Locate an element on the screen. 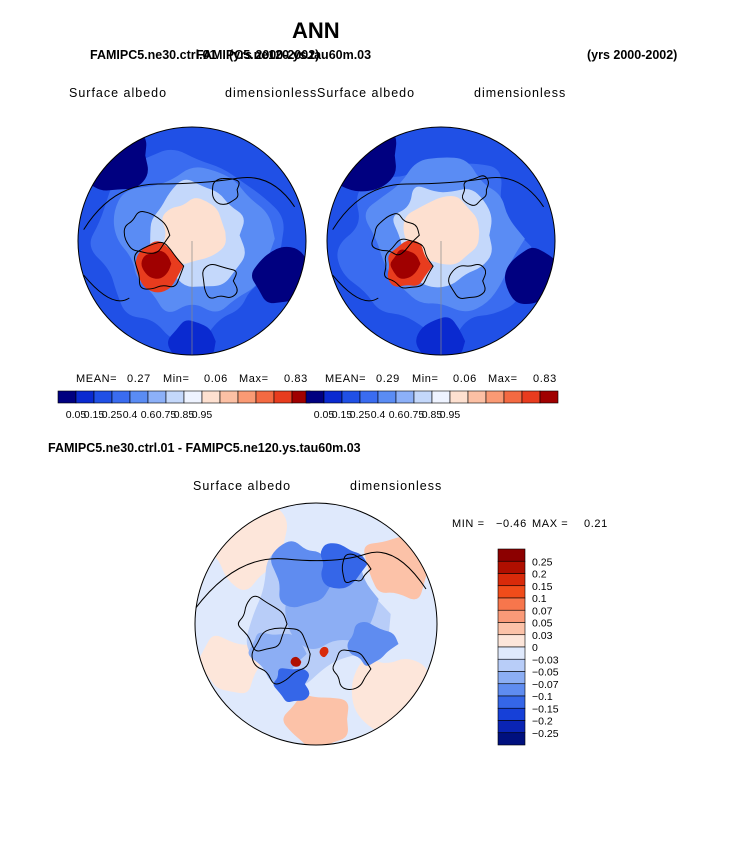  difference-colorbar-tick: −0.07 is located at coordinates (545, 685).